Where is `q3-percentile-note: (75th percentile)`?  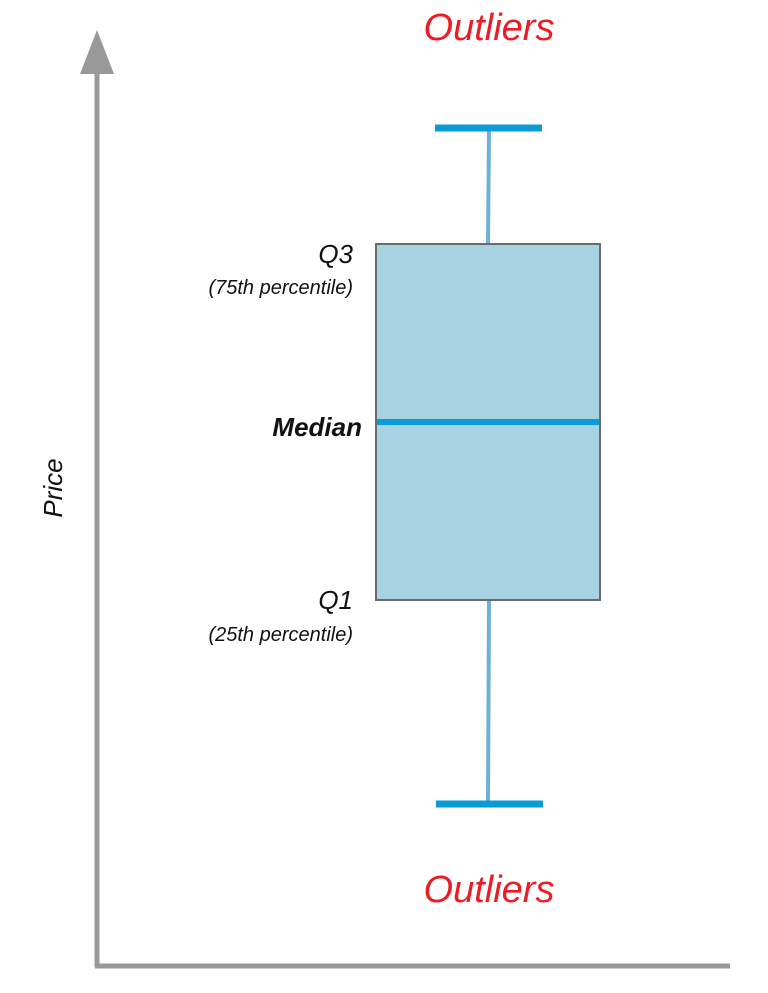
q3-percentile-note: (75th percentile) is located at coordinates (280, 288).